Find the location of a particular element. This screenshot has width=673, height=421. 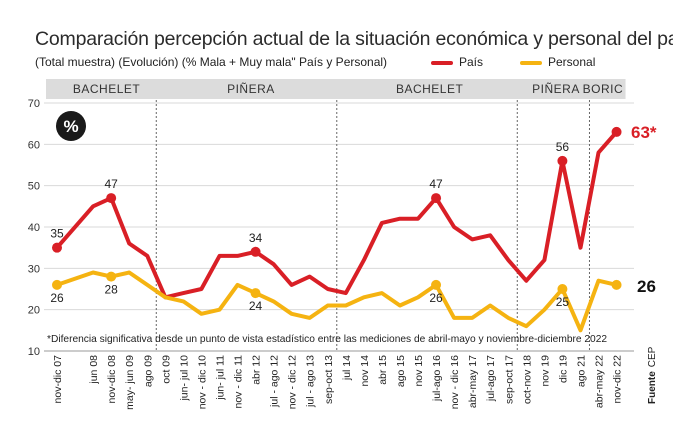

data-label: 25 is located at coordinates (563, 302).